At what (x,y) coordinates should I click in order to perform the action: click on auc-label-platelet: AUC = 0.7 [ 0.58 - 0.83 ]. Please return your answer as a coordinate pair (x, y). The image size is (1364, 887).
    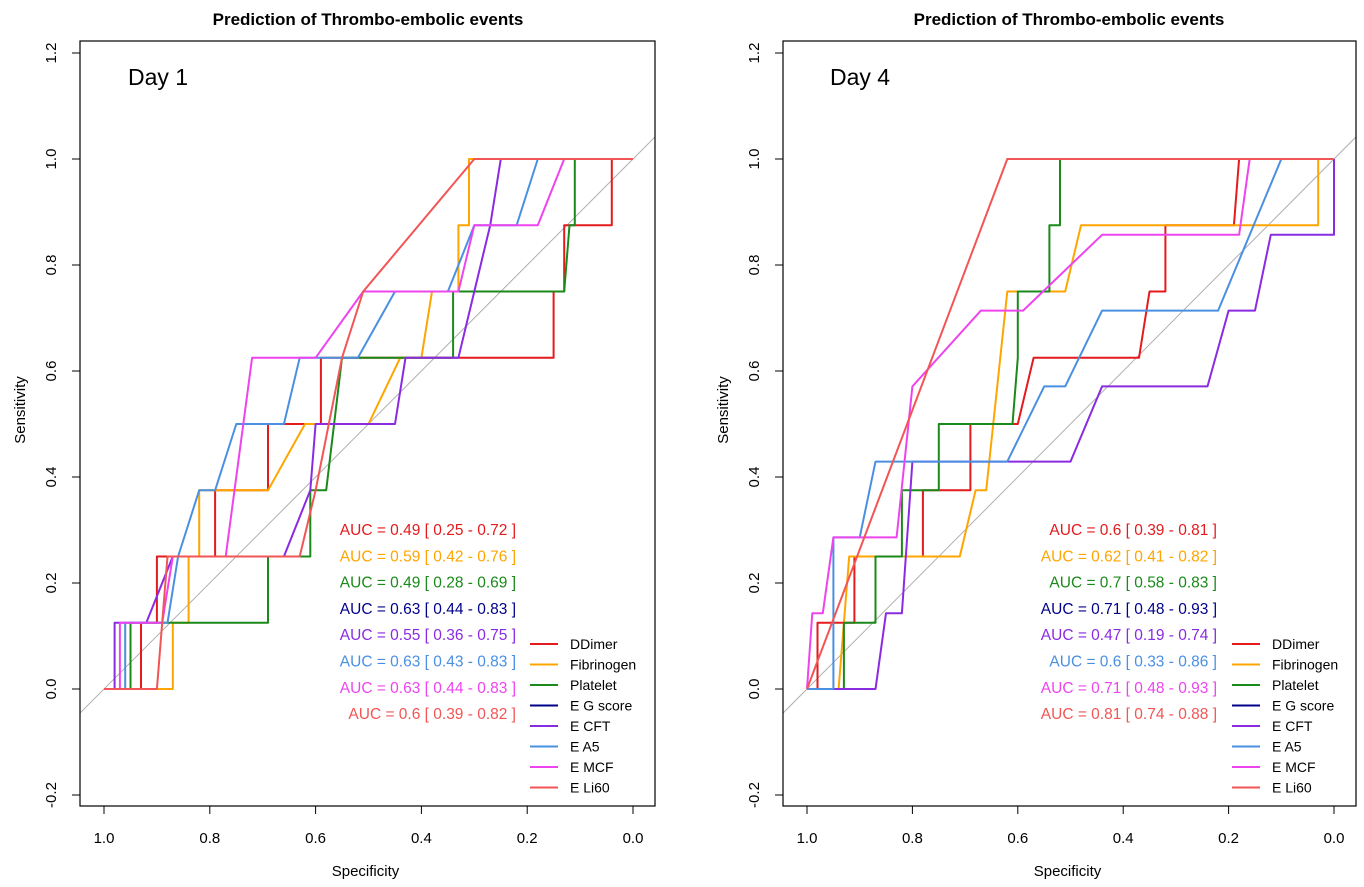
    Looking at the image, I should click on (1133, 583).